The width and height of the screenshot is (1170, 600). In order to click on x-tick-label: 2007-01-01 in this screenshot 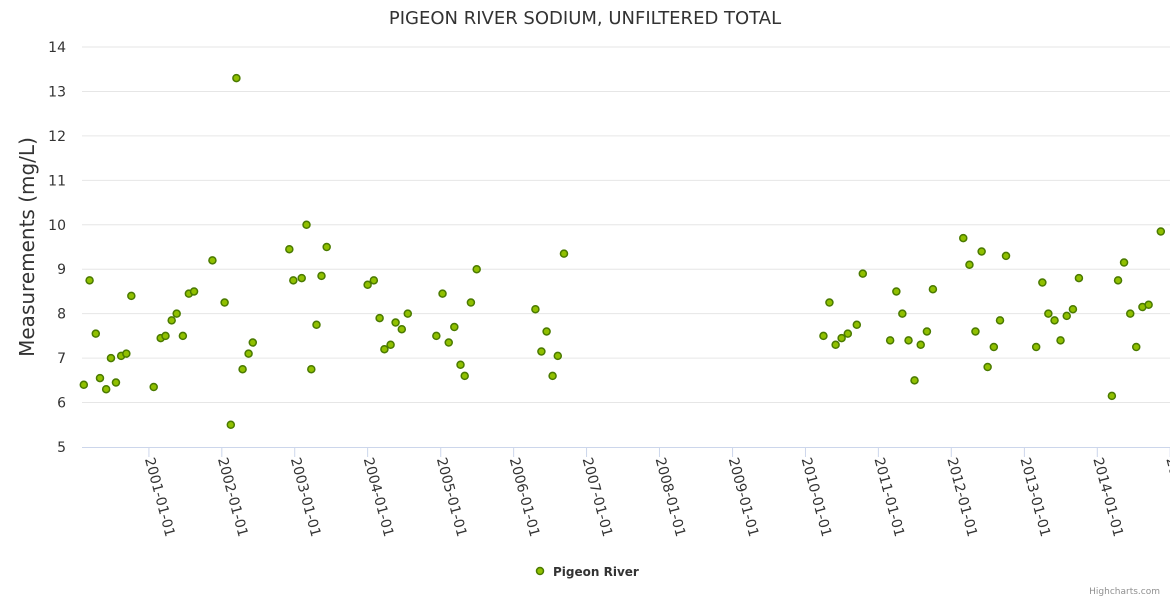, I will do `click(597, 497)`.